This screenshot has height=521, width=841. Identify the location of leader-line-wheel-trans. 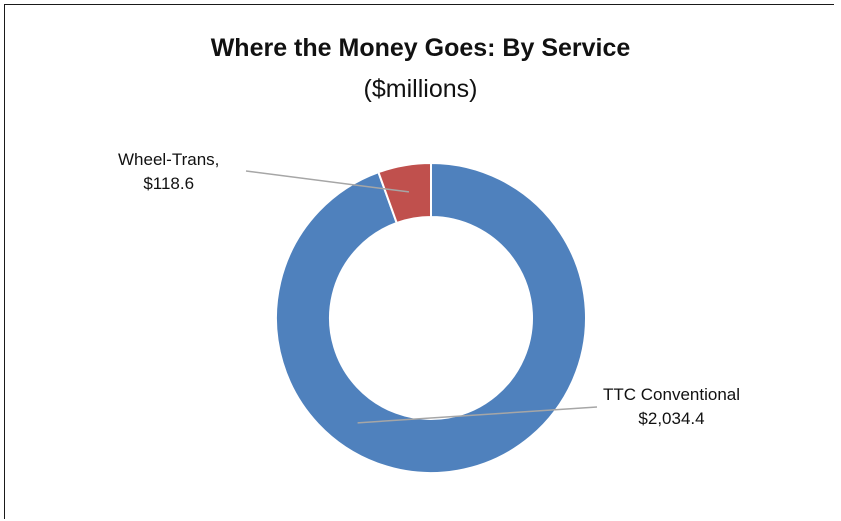
(327, 181).